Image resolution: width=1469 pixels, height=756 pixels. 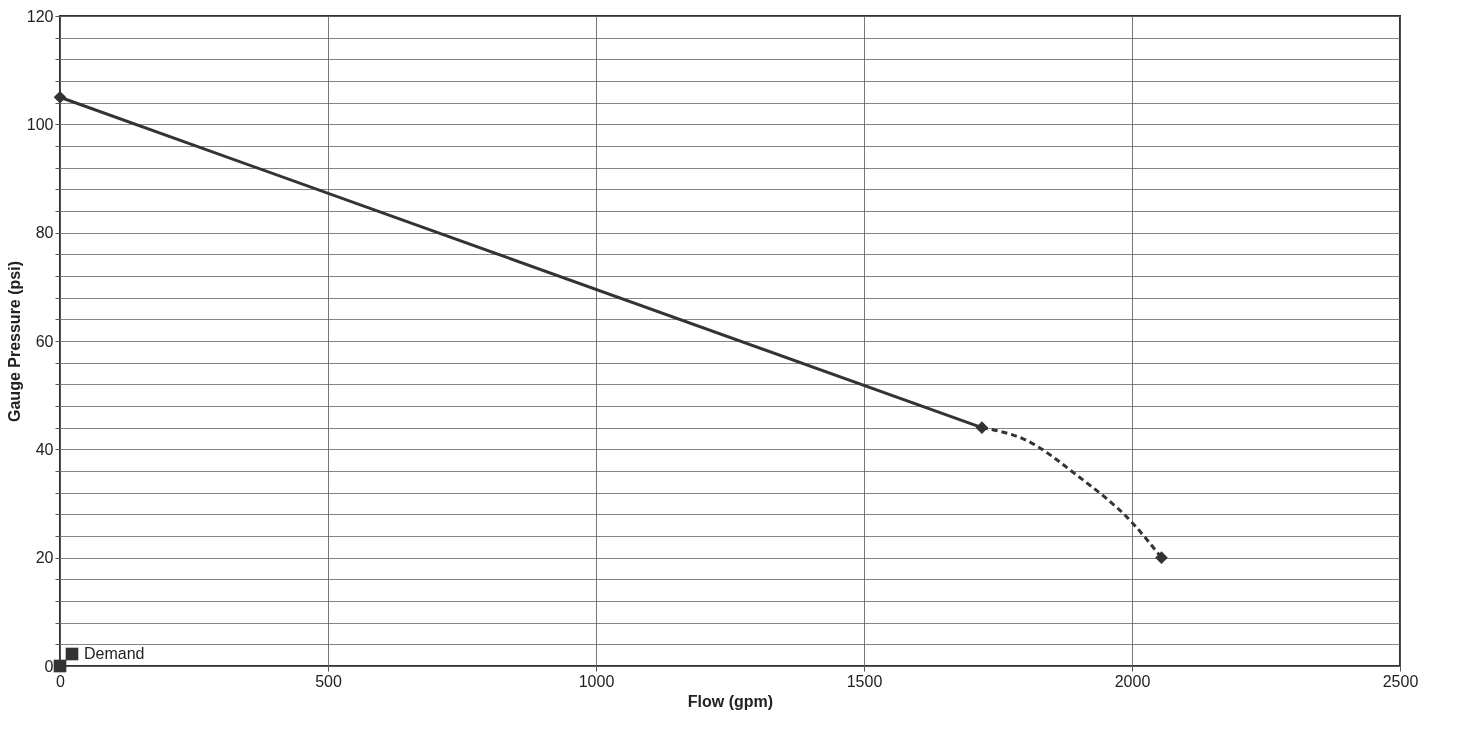 What do you see at coordinates (49, 666) in the screenshot?
I see `y-tick-label: 0` at bounding box center [49, 666].